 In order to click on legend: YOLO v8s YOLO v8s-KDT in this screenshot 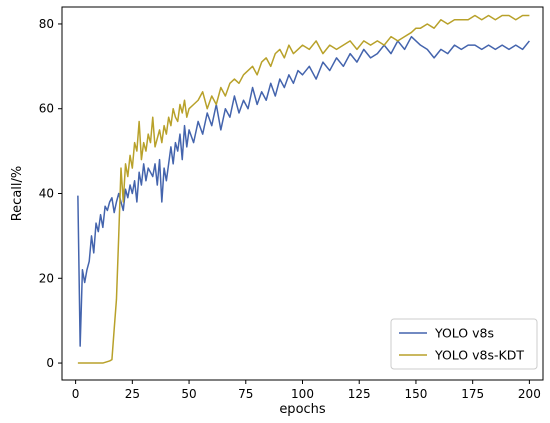, I will do `click(464, 344)`.